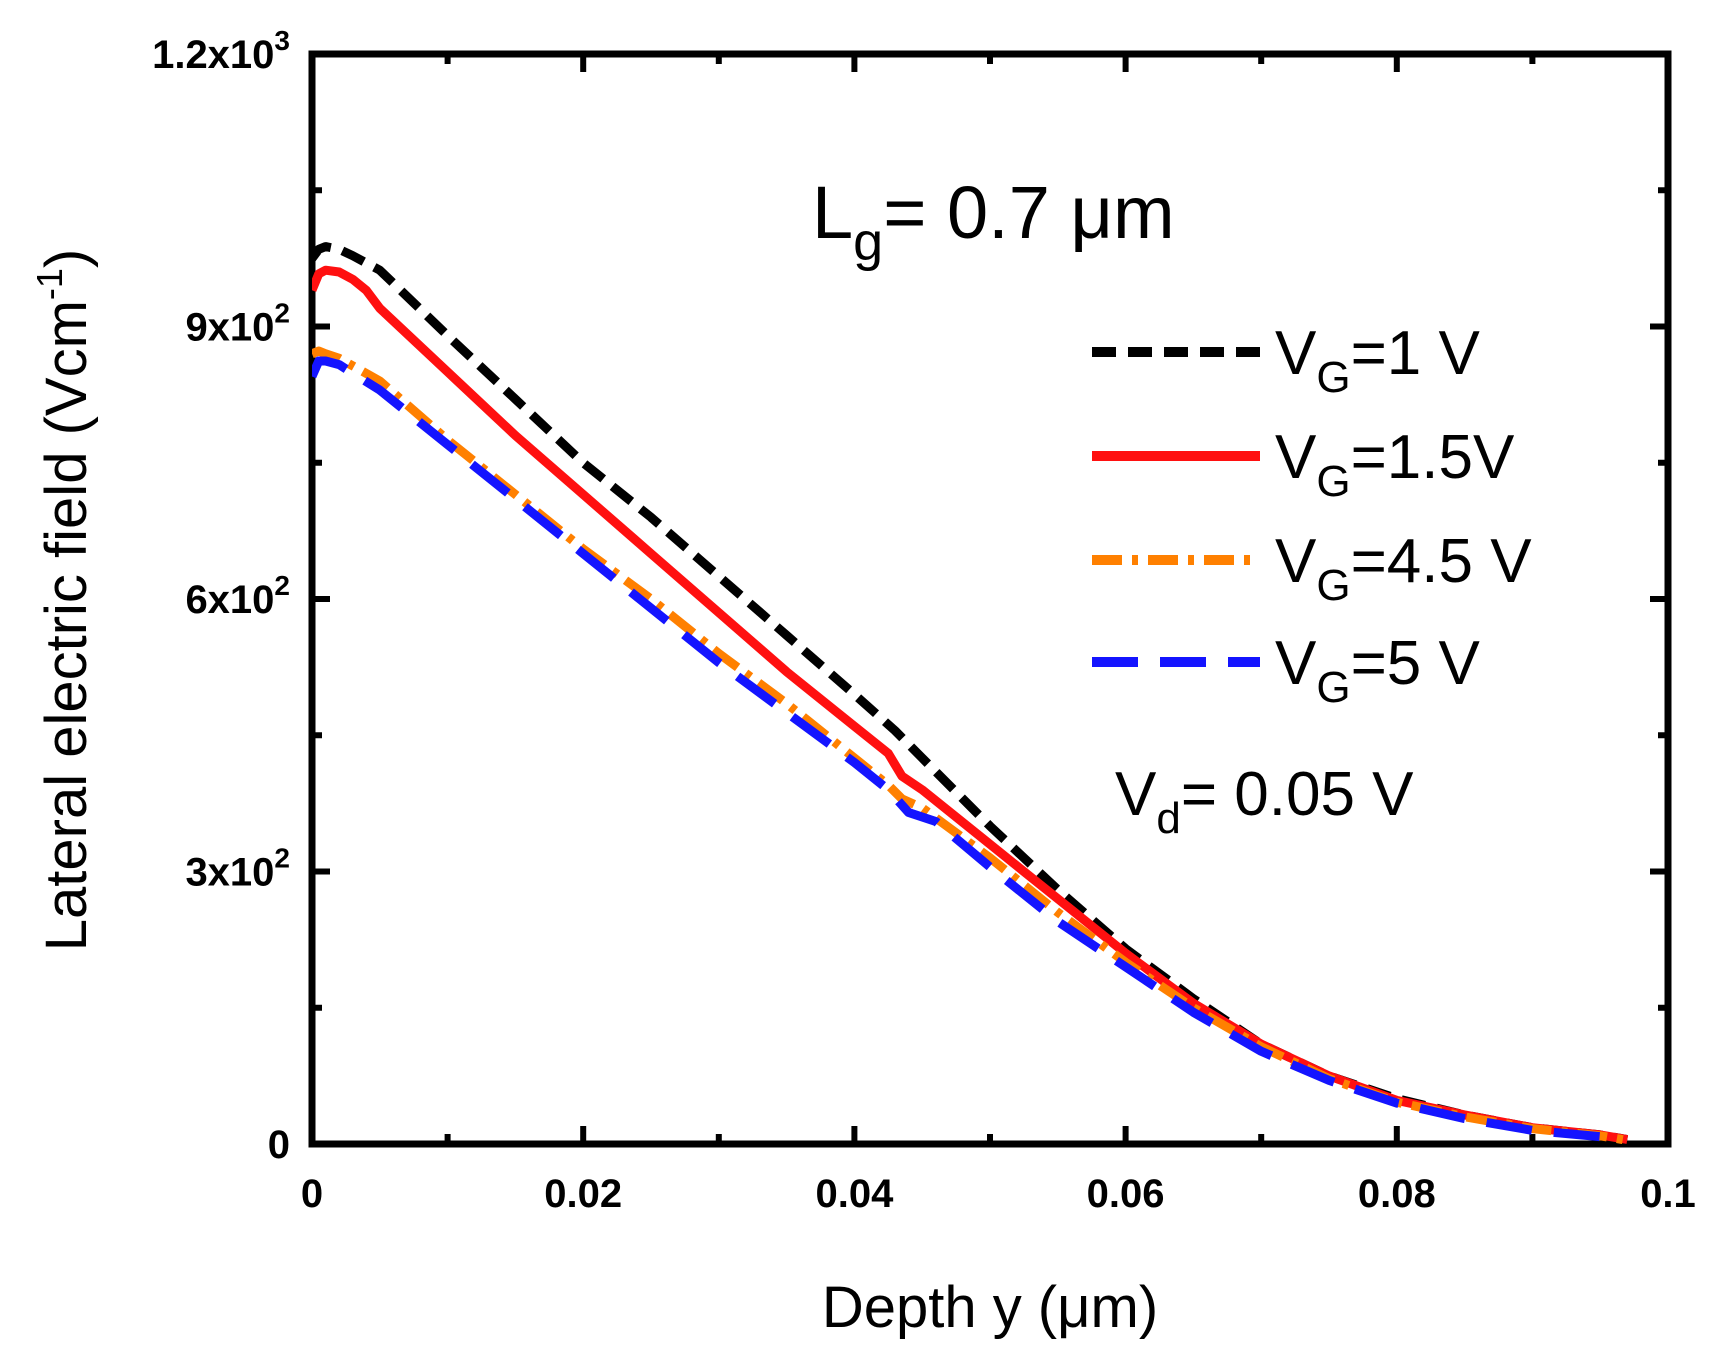 This screenshot has height=1353, width=1710. What do you see at coordinates (1136, 794) in the screenshot?
I see `annotation-drain-voltage-main: V` at bounding box center [1136, 794].